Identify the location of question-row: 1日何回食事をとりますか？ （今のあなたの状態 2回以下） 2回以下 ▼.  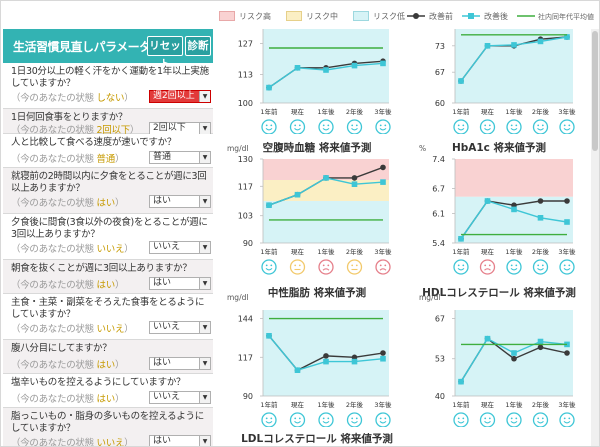
(108, 122).